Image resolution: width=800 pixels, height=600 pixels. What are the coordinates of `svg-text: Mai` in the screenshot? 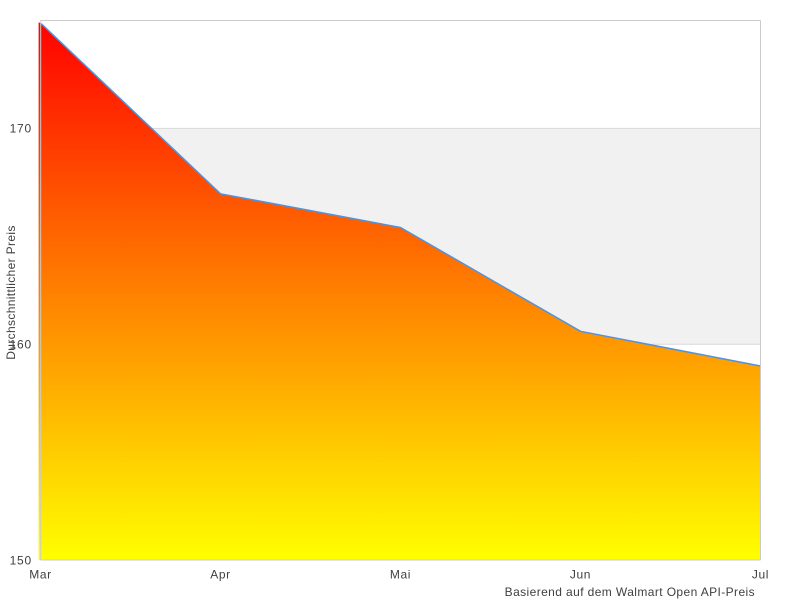 It's located at (400, 575).